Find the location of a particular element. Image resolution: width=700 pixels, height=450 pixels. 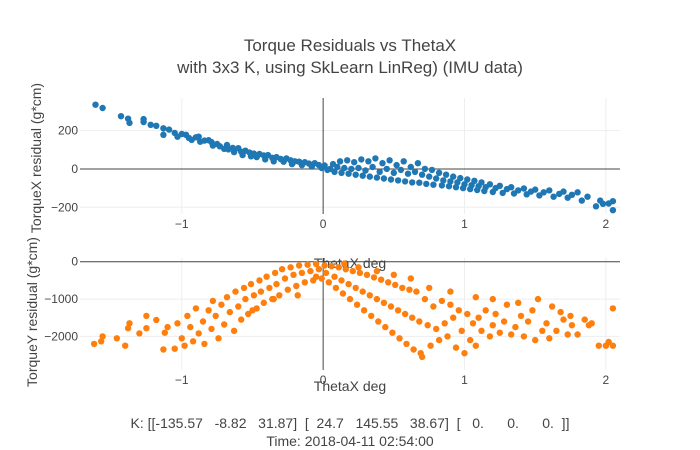

x-tick-label: 1 is located at coordinates (464, 224).